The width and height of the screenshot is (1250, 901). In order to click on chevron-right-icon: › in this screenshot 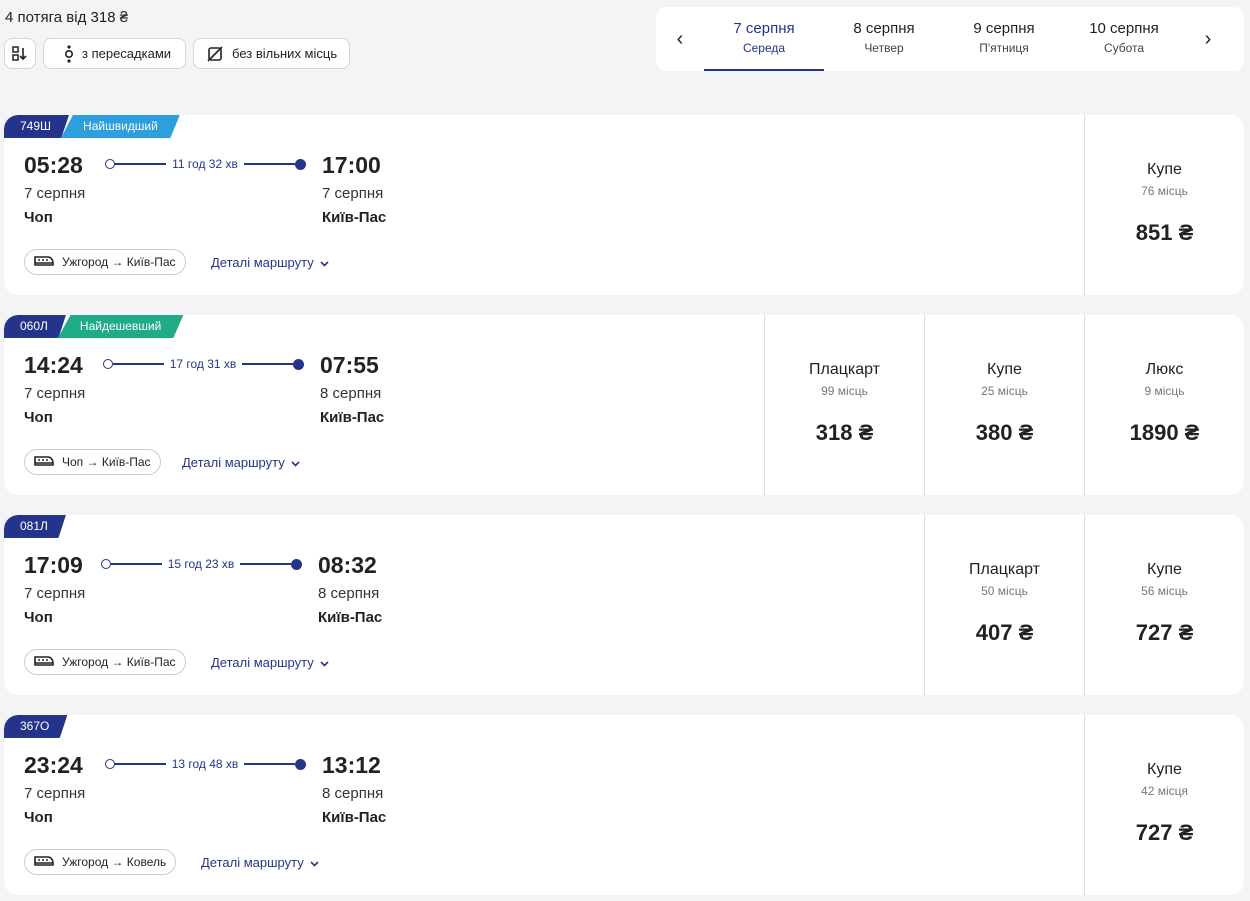, I will do `click(1208, 38)`.